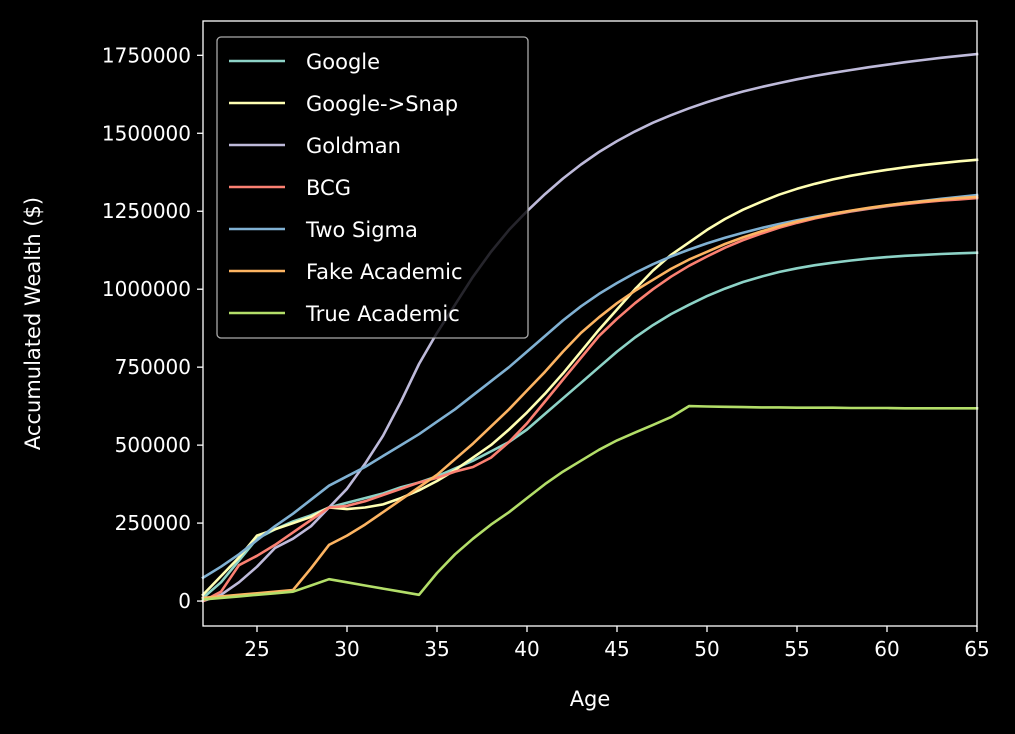 This screenshot has width=1015, height=734. Describe the element at coordinates (526, 649) in the screenshot. I see `x-tick-label: 40` at that location.